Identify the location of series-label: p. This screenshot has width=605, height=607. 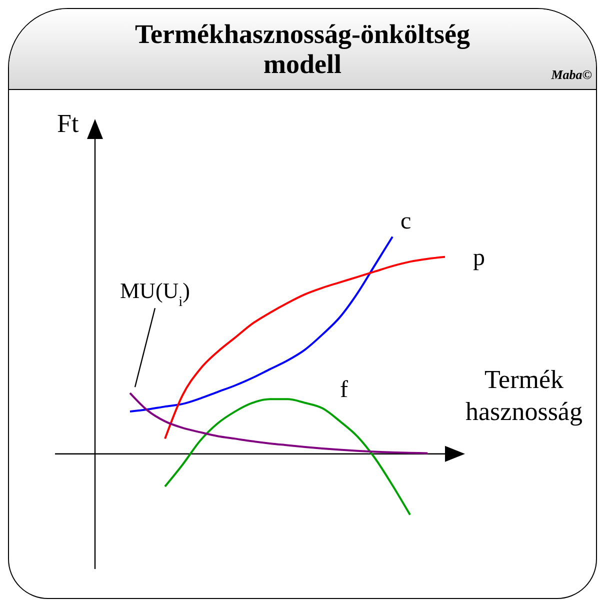
(479, 257).